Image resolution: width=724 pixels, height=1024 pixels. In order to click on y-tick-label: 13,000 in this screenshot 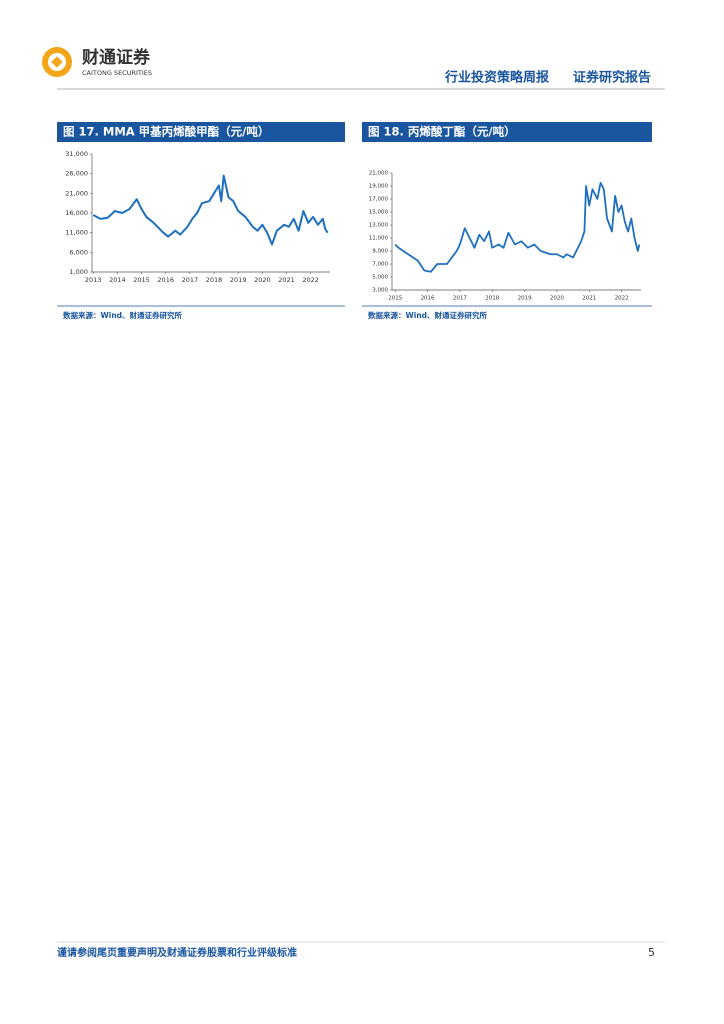, I will do `click(379, 226)`.